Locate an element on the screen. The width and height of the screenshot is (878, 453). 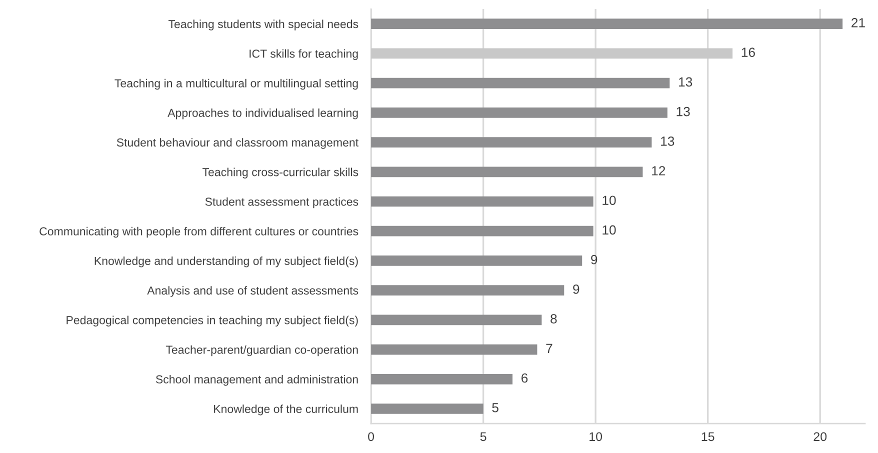
y-tick-label: Knowledge of the curriculum is located at coordinates (286, 410).